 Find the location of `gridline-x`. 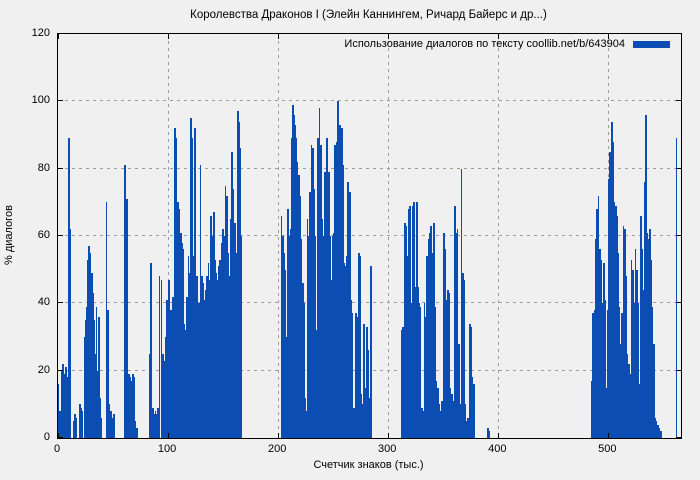

gridline-x is located at coordinates (389, 236).